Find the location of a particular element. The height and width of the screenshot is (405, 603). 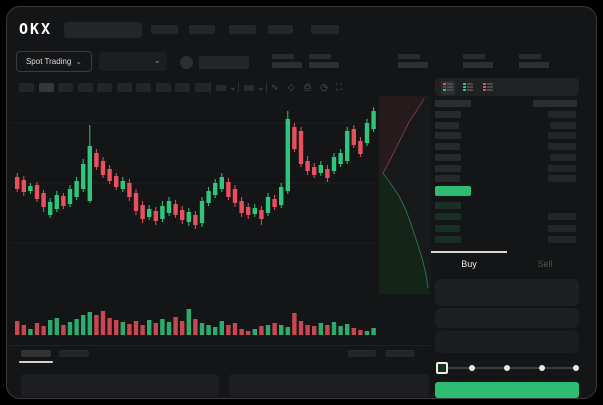

pair-coin-icon is located at coordinates (186, 62).